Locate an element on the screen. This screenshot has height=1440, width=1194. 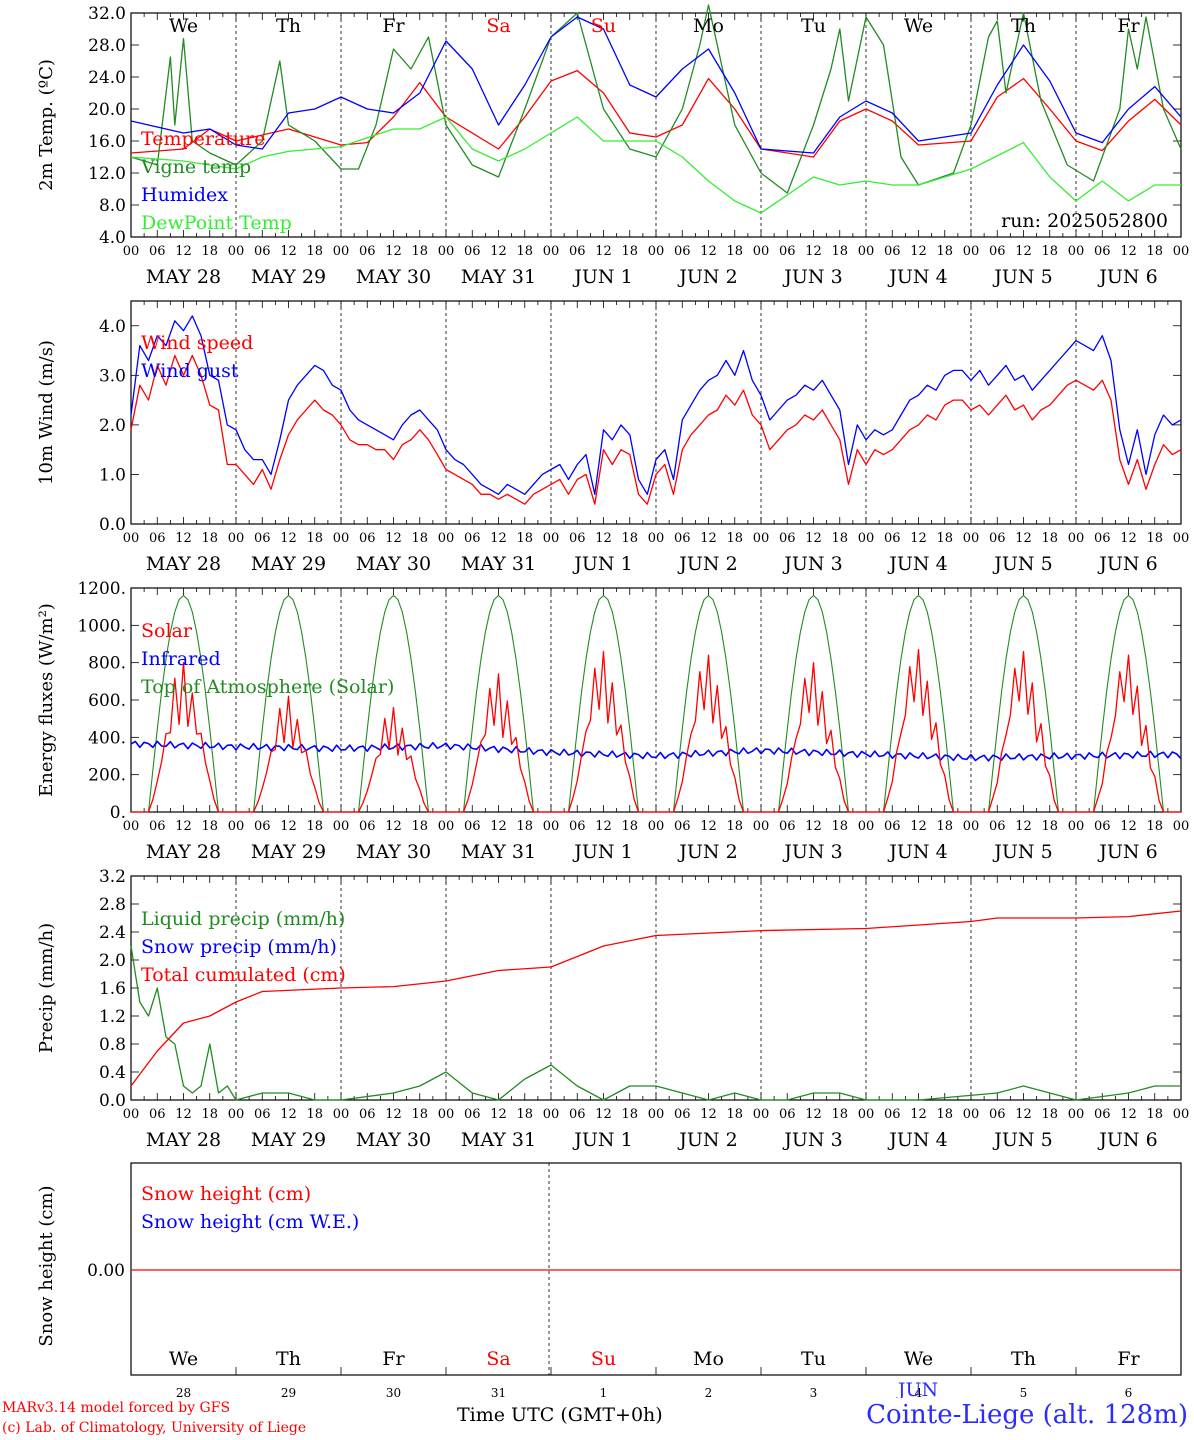
run-label: run: 2025052800 is located at coordinates (1084, 221).